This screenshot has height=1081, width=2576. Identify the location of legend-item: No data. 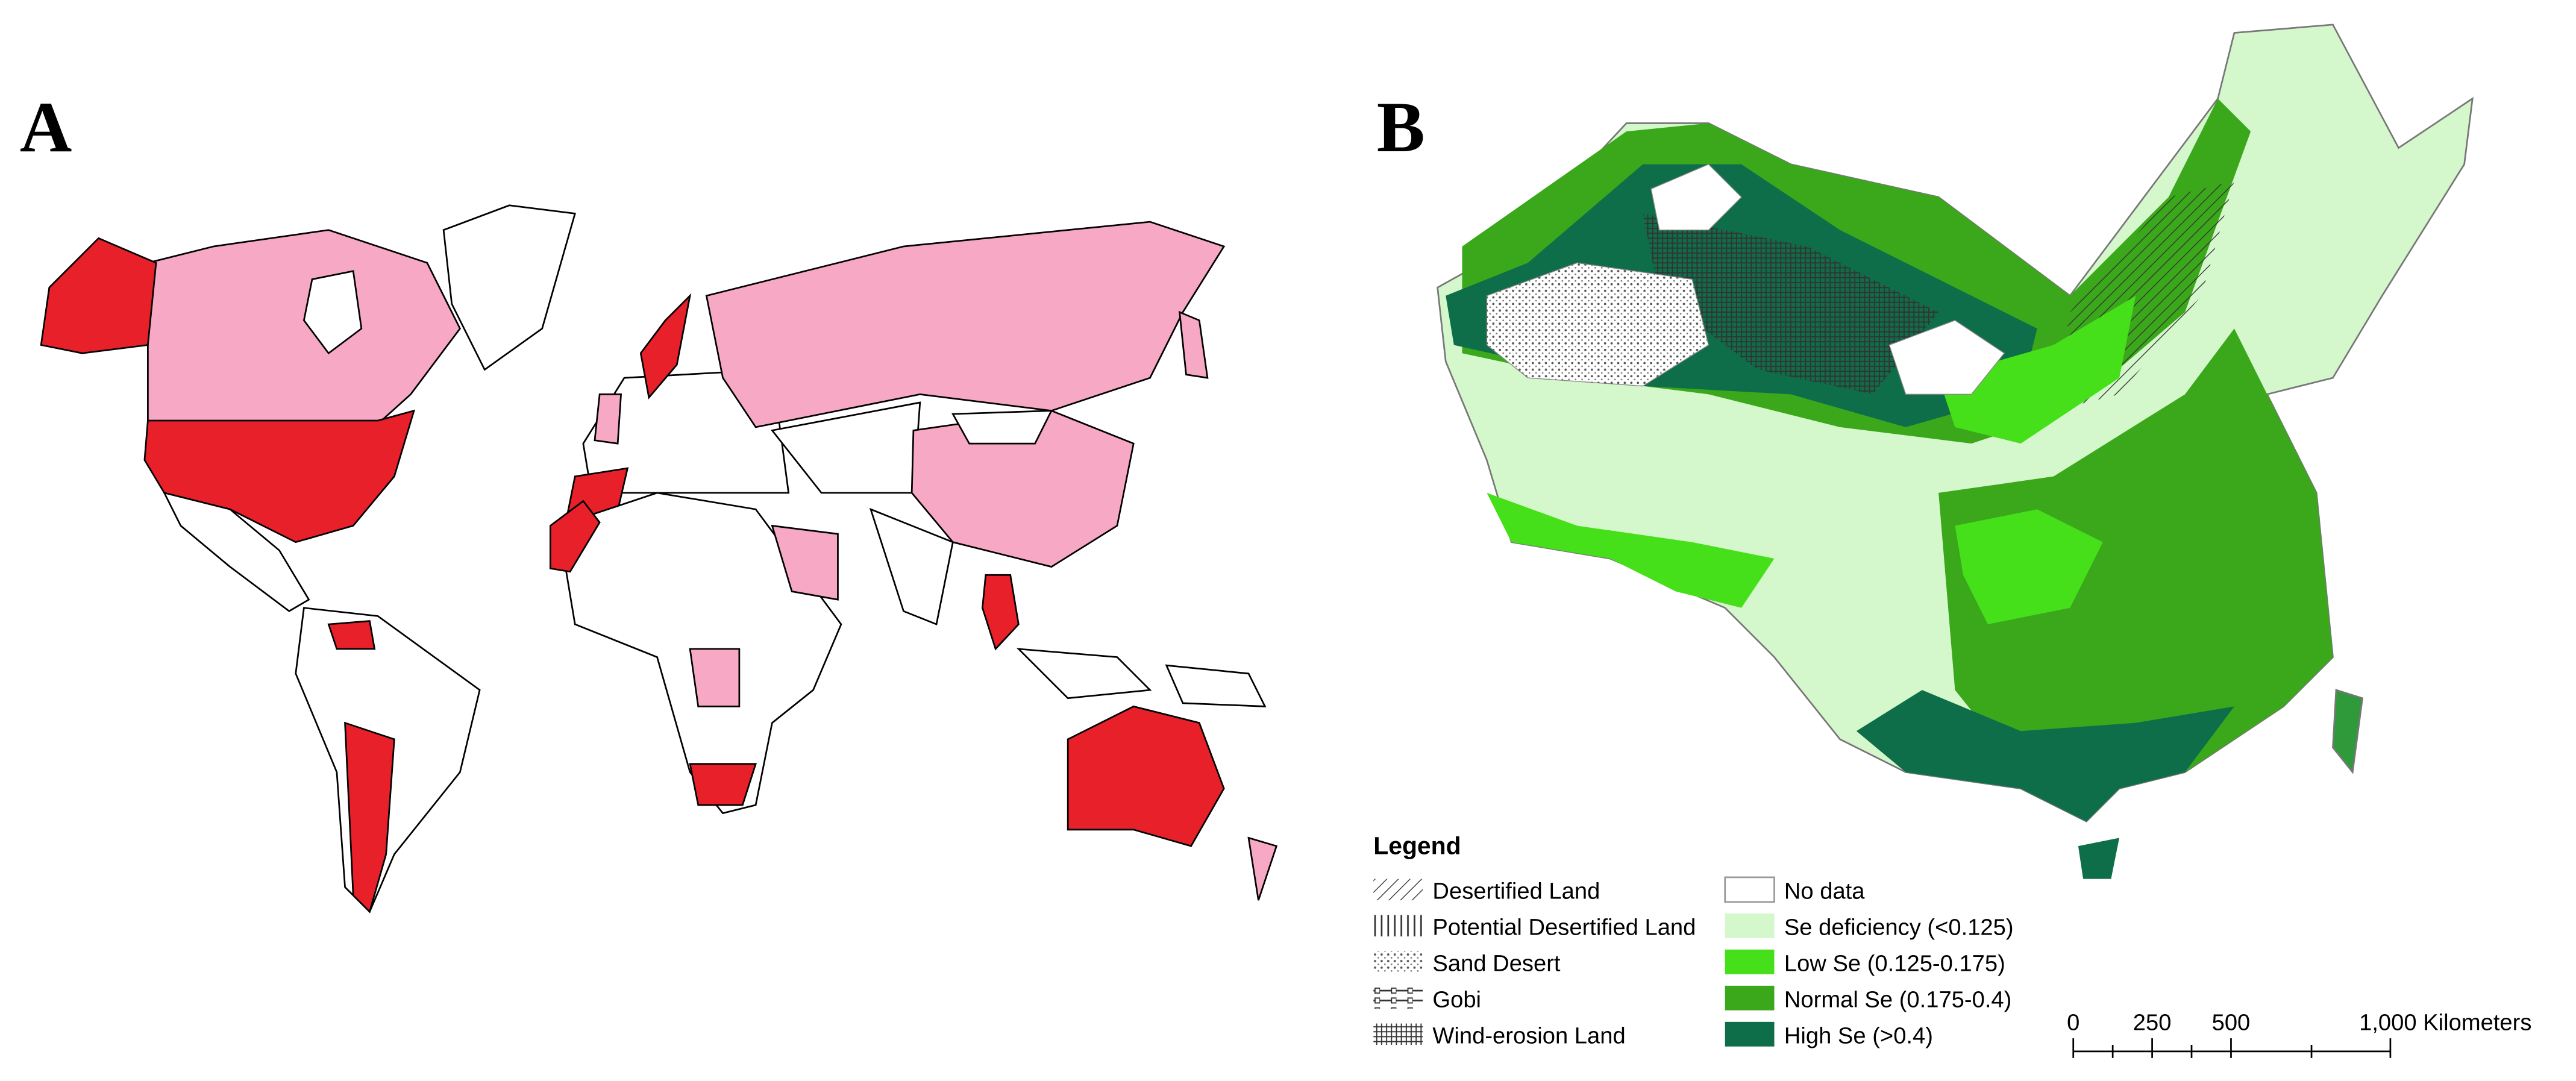
(1824, 891).